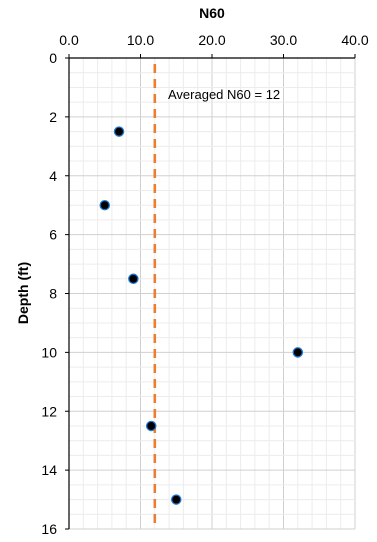 The width and height of the screenshot is (377, 542). I want to click on y-tick-label: 6, so click(53, 235).